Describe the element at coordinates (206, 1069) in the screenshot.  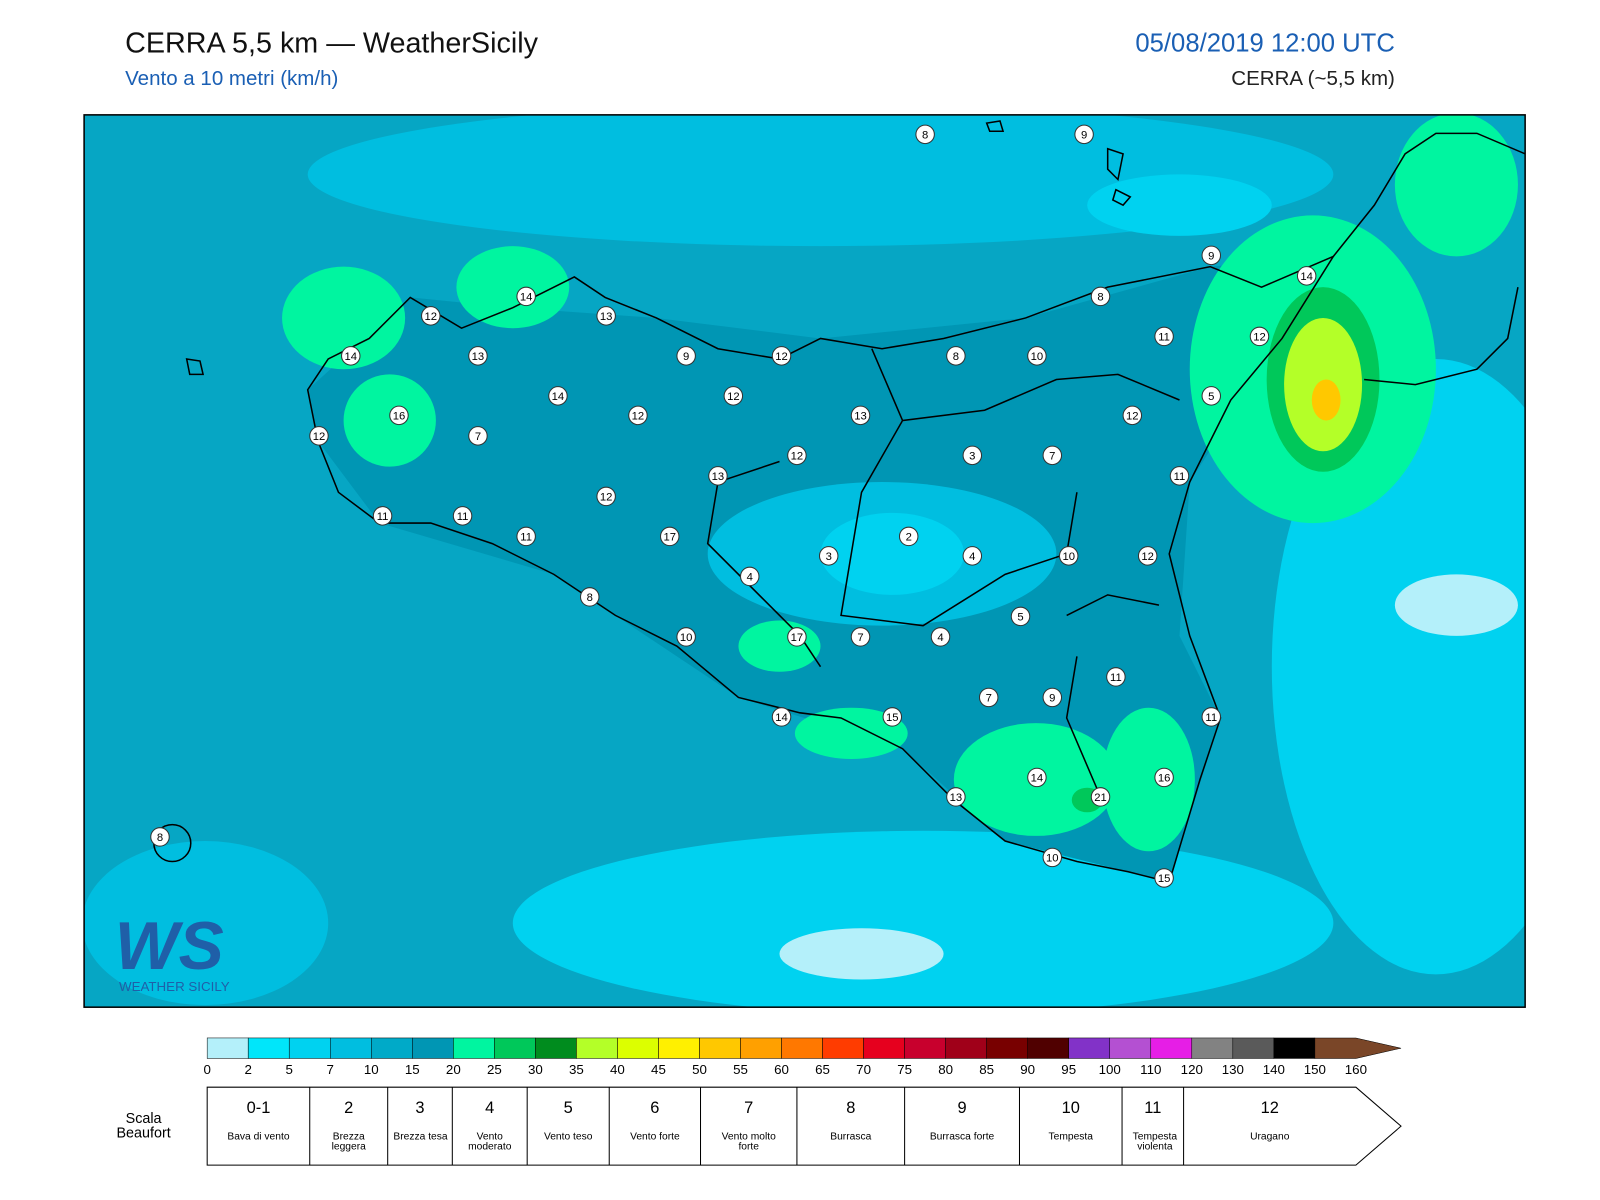
I see `colorbar-tick-label: 0` at that location.